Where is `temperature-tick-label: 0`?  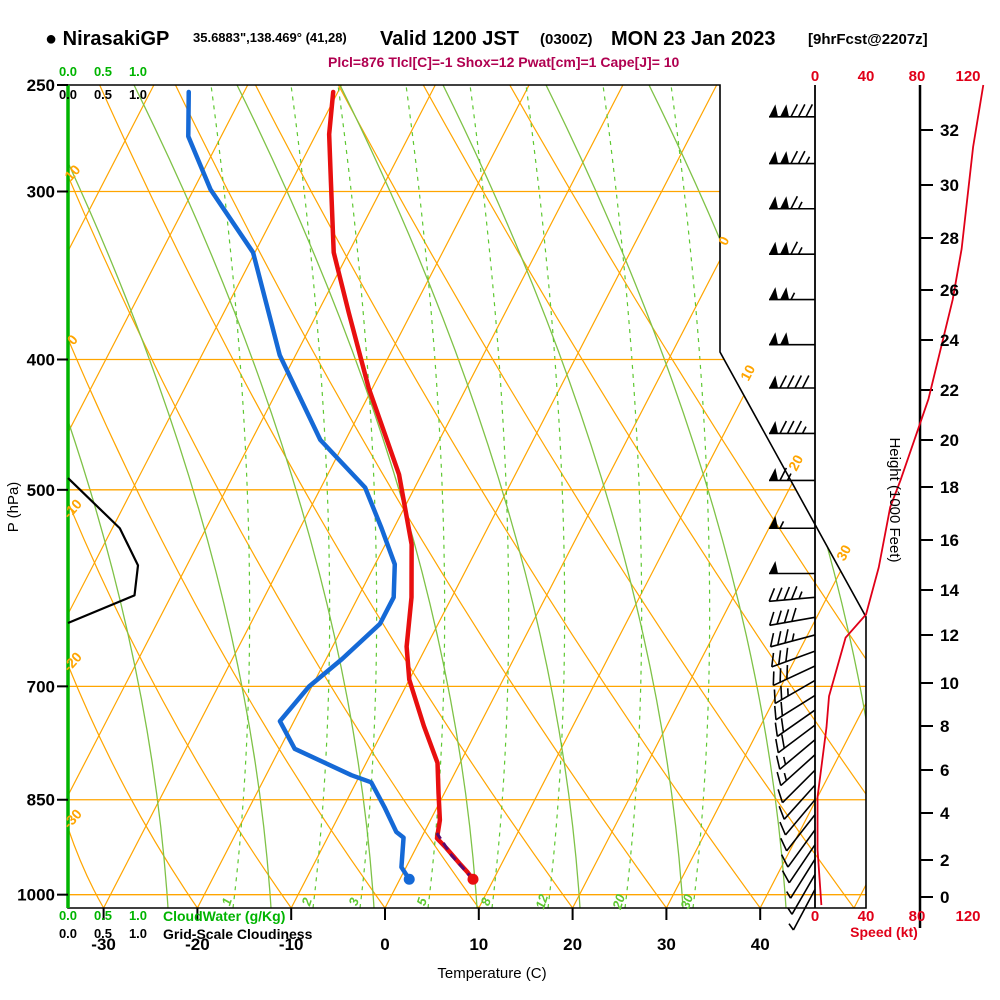 temperature-tick-label: 0 is located at coordinates (384, 944).